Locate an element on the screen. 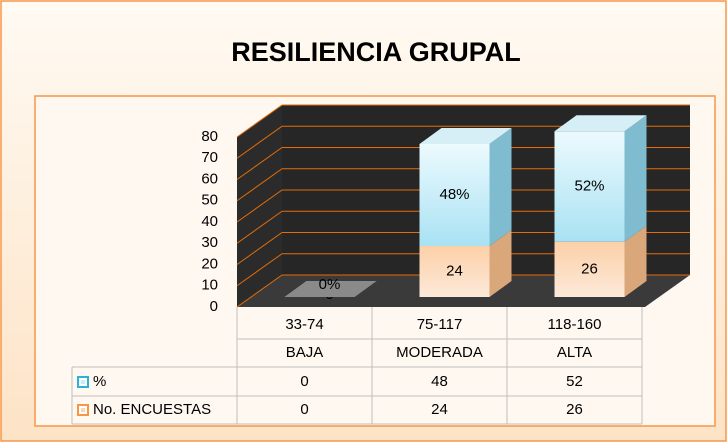 Image resolution: width=727 pixels, height=447 pixels. chart-title: RESILIENCIA GRUPAL is located at coordinates (376, 52).